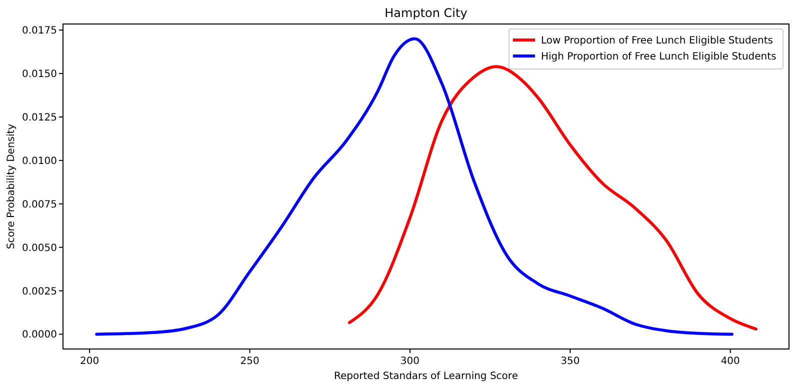  What do you see at coordinates (730, 361) in the screenshot?
I see `x-tick-label: 400` at bounding box center [730, 361].